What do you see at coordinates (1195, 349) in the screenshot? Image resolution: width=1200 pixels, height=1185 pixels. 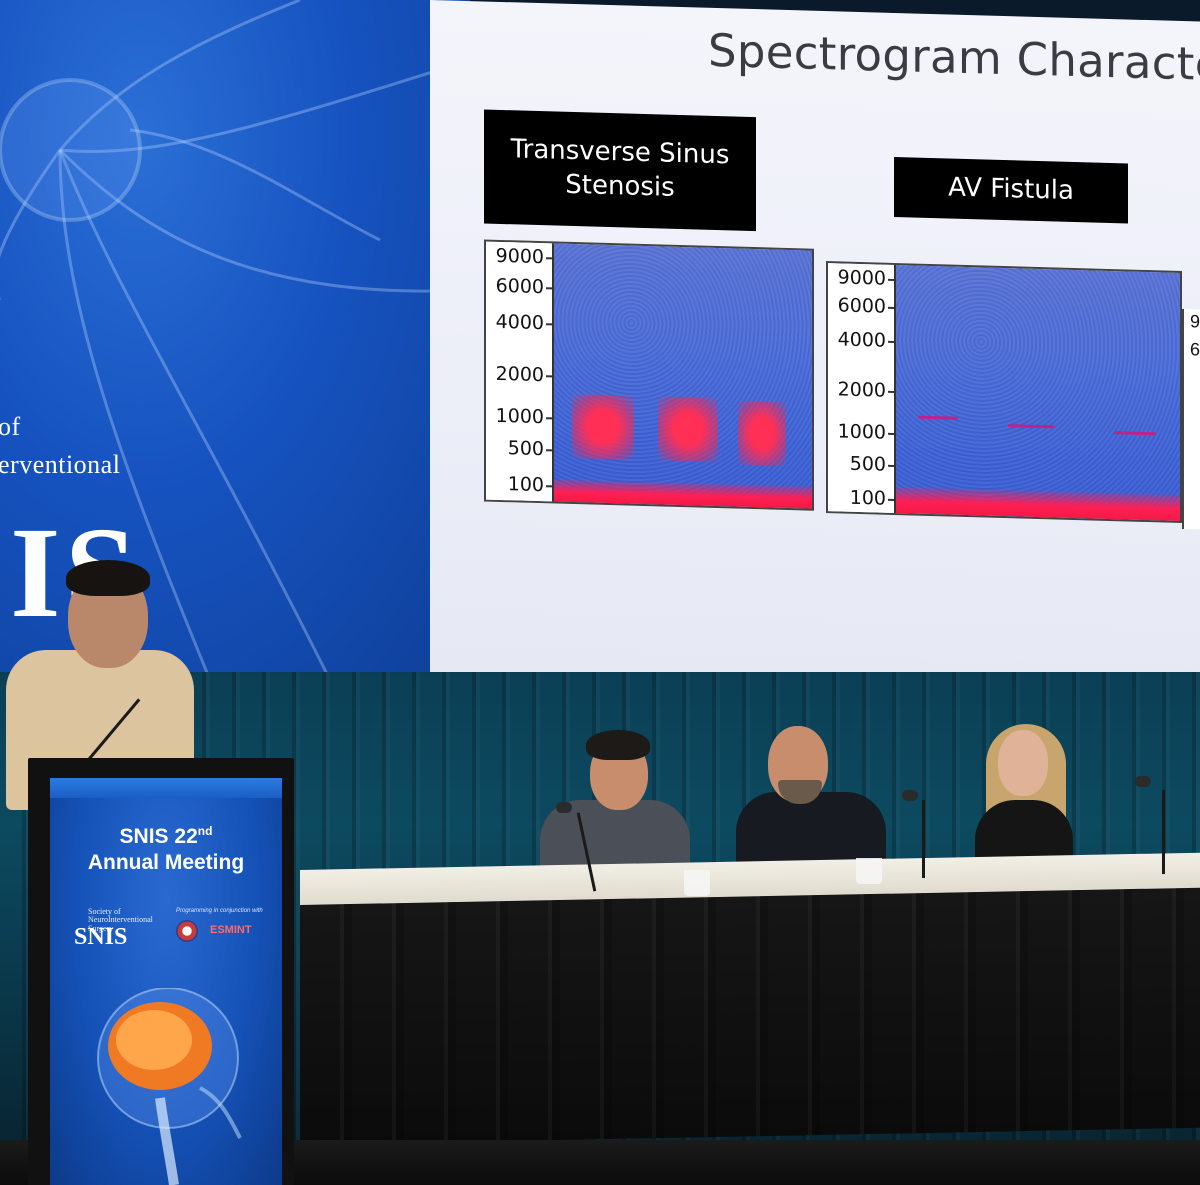 I see `y-tick-label: 6` at bounding box center [1195, 349].